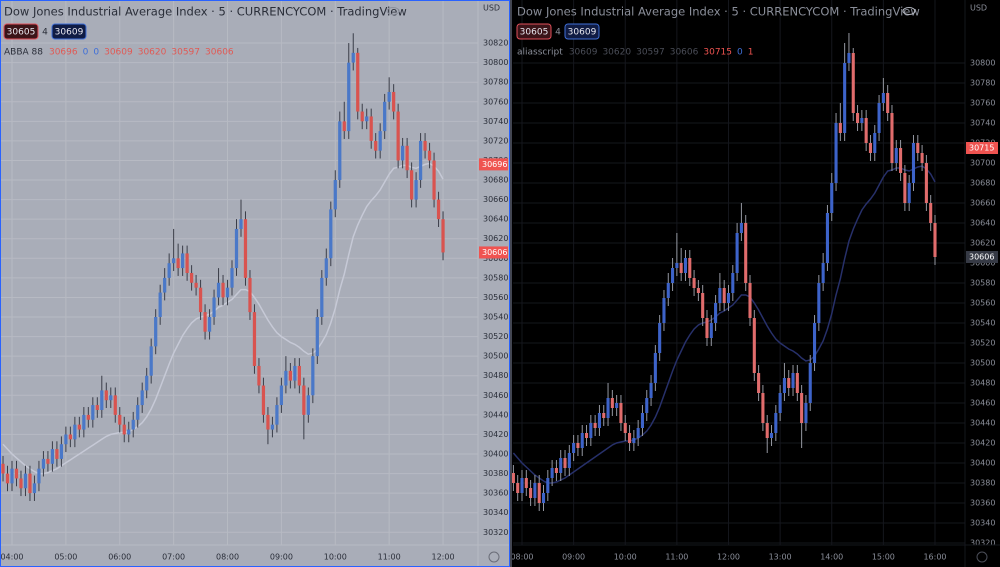  Describe the element at coordinates (86, 53) in the screenshot. I see `indicator-value: 0` at that location.